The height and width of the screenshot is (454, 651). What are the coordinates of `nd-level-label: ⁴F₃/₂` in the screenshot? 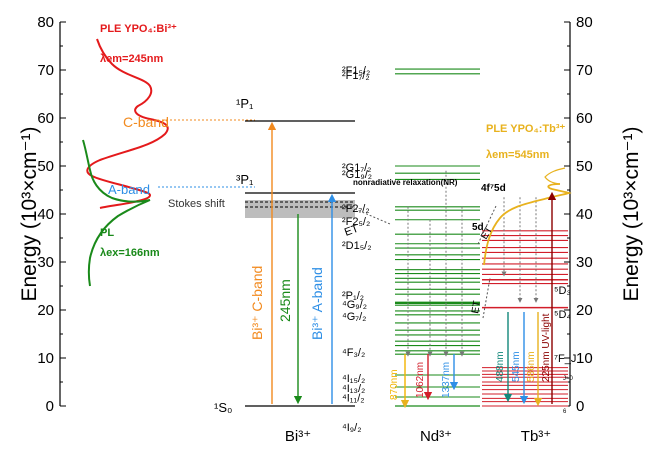 It's located at (353, 353).